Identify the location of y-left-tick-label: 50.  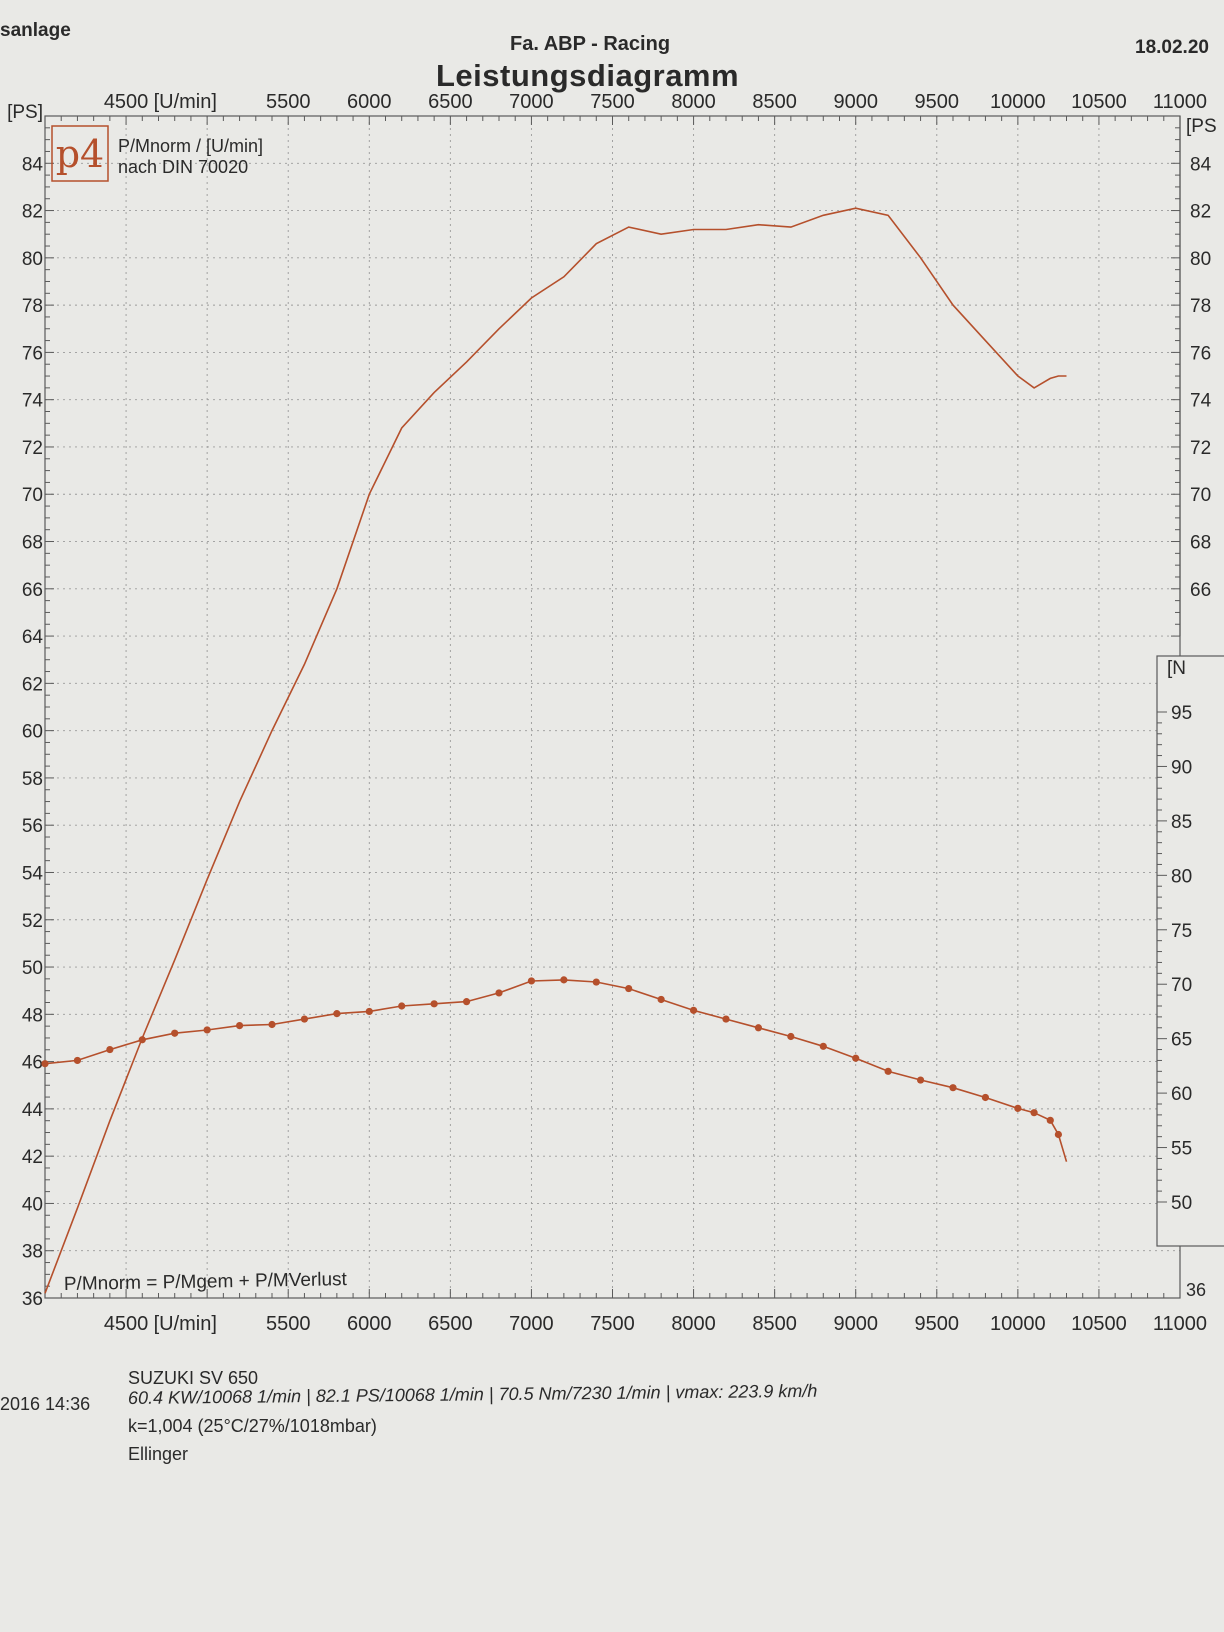
(32, 968).